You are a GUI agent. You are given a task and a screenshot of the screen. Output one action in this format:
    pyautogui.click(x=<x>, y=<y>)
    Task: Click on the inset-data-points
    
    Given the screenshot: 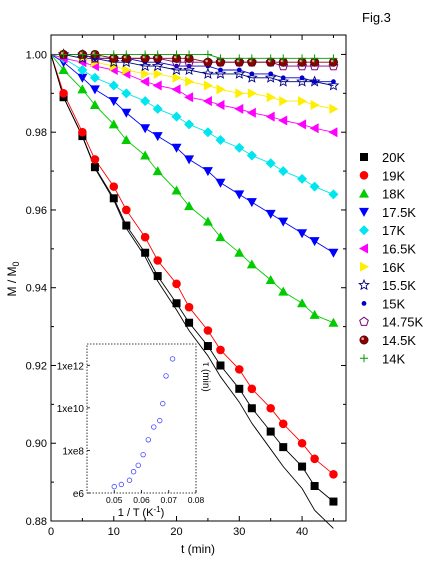 What is the action you would take?
    pyautogui.click(x=143, y=423)
    